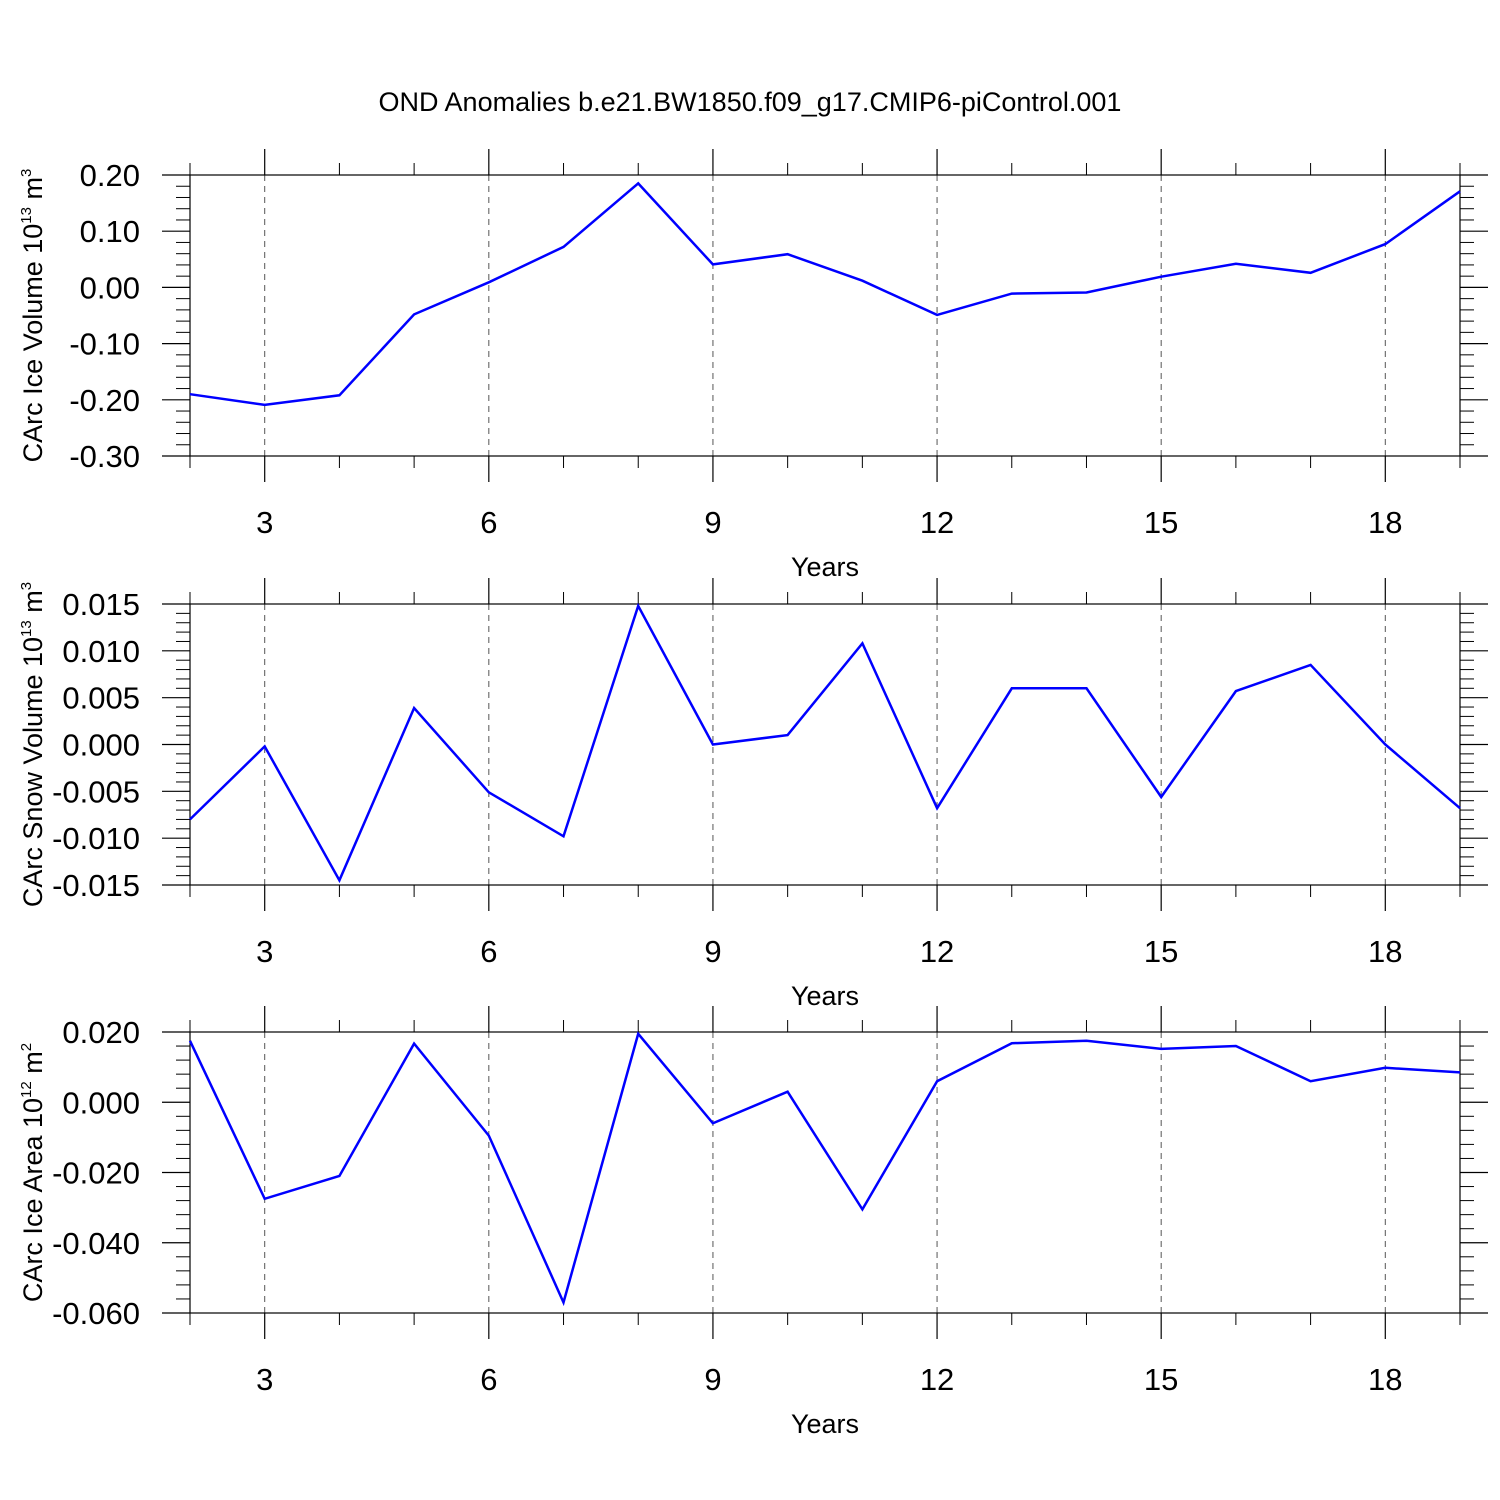 The width and height of the screenshot is (1500, 1500). I want to click on y-tick-label: -0.10, so click(104, 344).